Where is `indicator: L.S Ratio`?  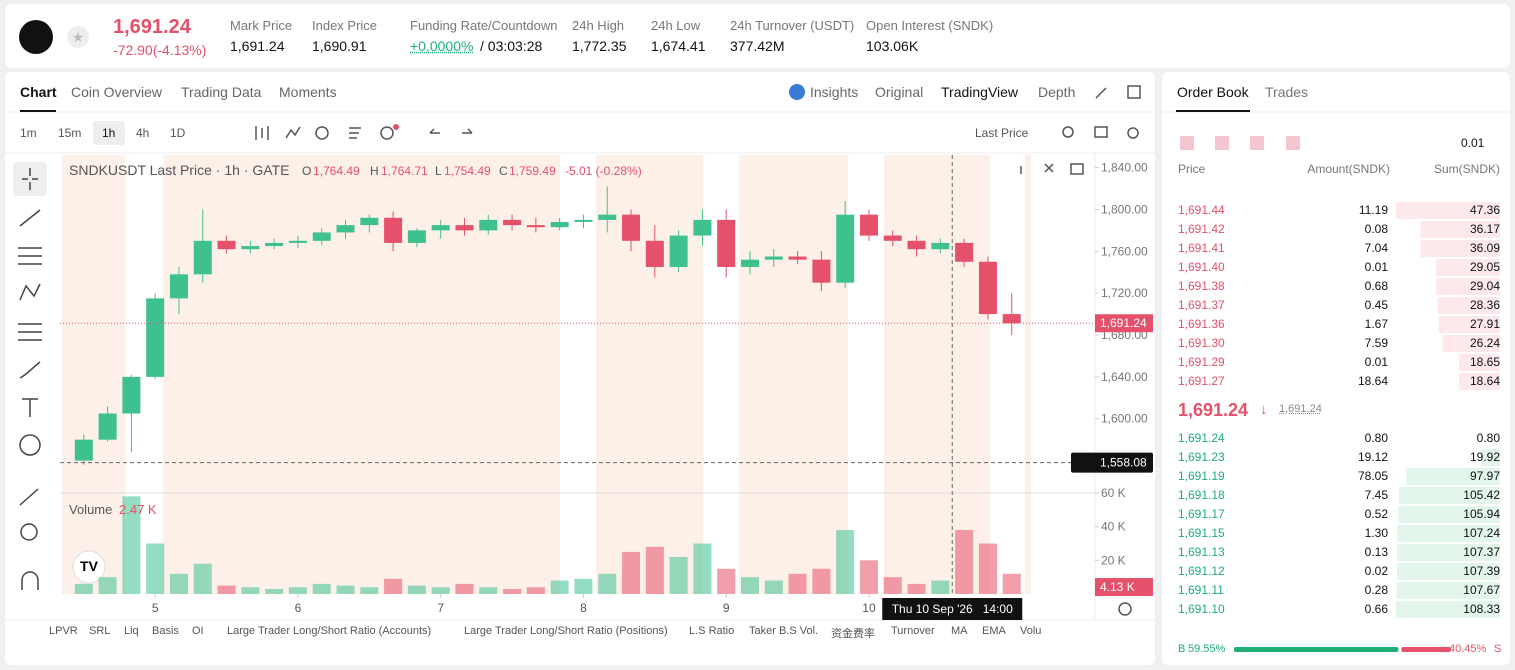
indicator: L.S Ratio is located at coordinates (712, 631).